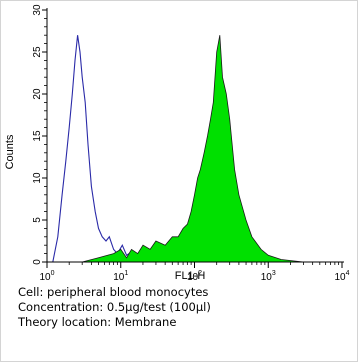  Describe the element at coordinates (37, 94) in the screenshot. I see `y-tick-label: 20` at that location.